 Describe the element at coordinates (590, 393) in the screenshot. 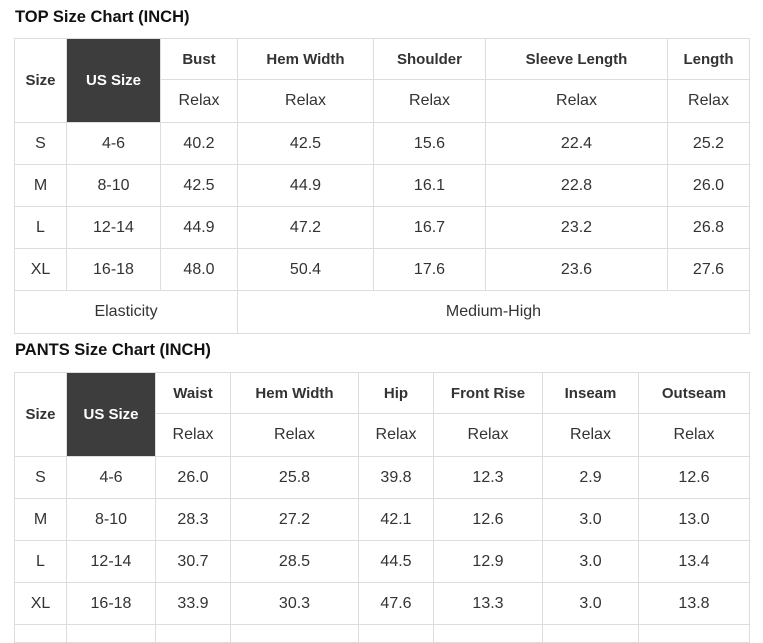

I see `col-header-inseam: Inseam` at that location.